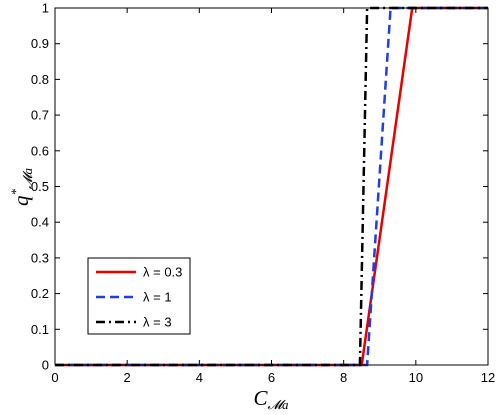  I want to click on x-axis-title-sub: 𝓜a, so click(278, 404).